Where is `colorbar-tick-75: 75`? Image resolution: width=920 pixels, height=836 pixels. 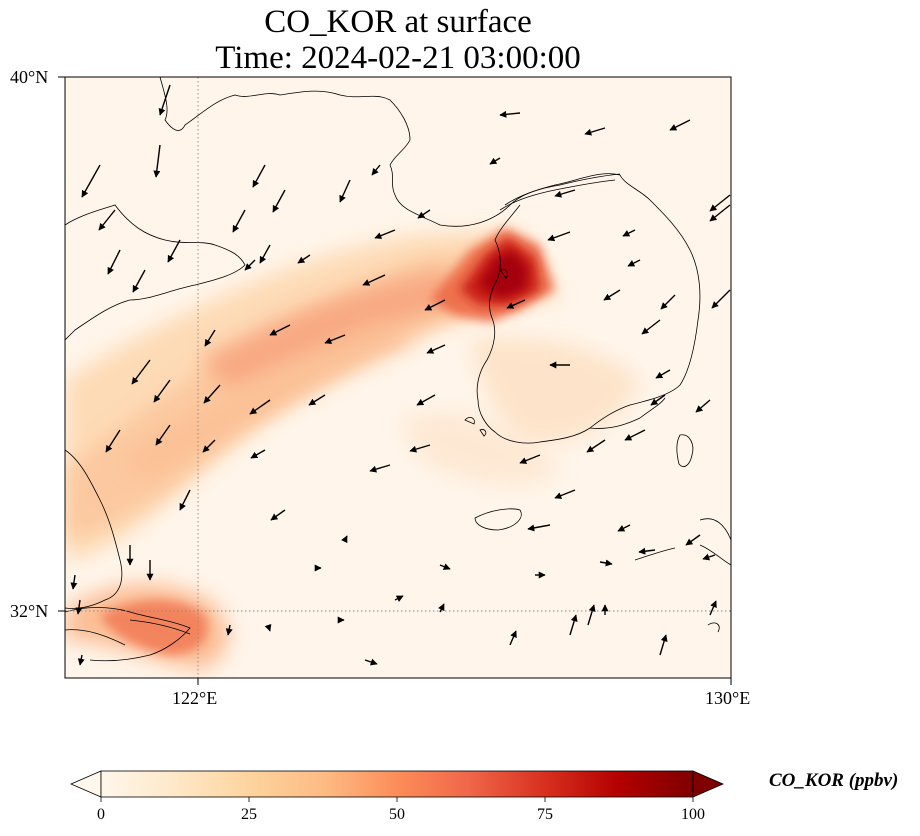
colorbar-tick-75: 75 is located at coordinates (545, 814).